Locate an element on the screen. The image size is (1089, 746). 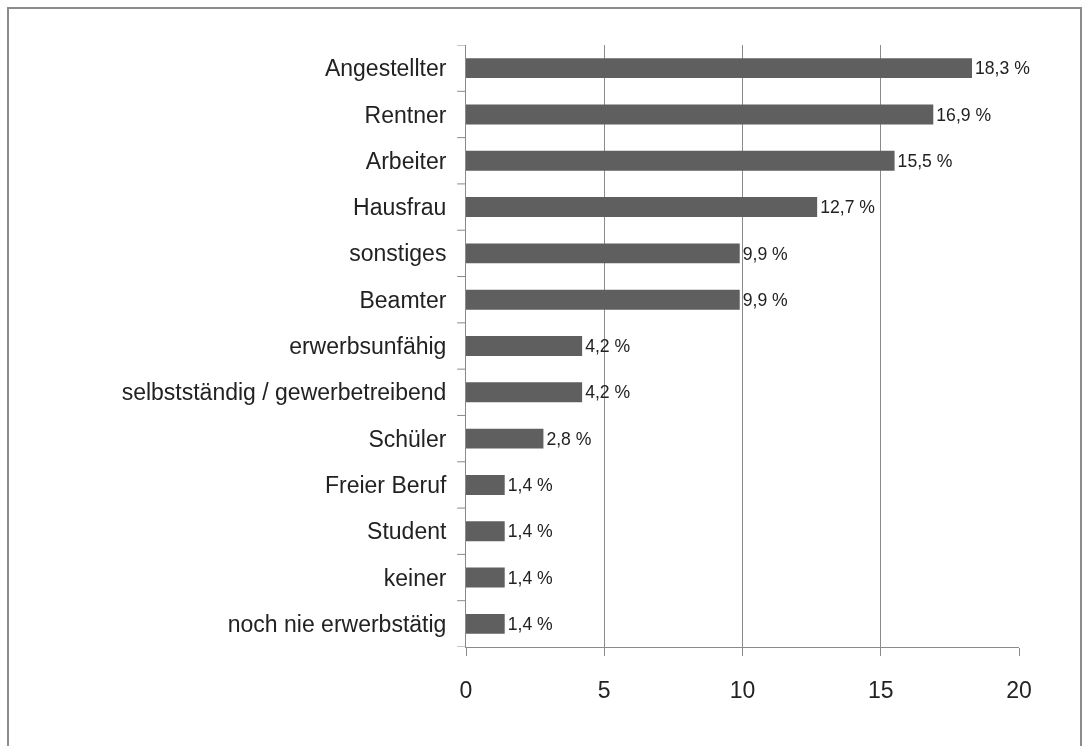
y-tick-label: noch nie erwerbstätig is located at coordinates (337, 623).